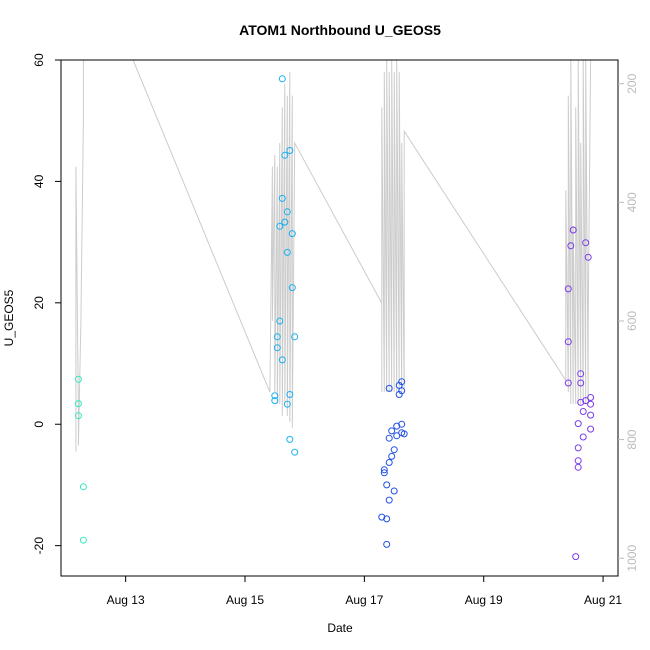  I want to click on x-tick-label: Aug 21, so click(603, 600).